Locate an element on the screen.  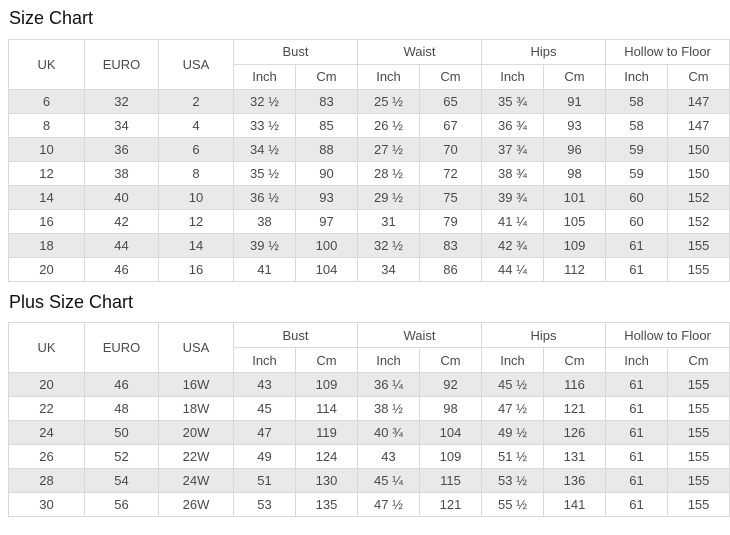
table-cell: 50 is located at coordinates (121, 433).